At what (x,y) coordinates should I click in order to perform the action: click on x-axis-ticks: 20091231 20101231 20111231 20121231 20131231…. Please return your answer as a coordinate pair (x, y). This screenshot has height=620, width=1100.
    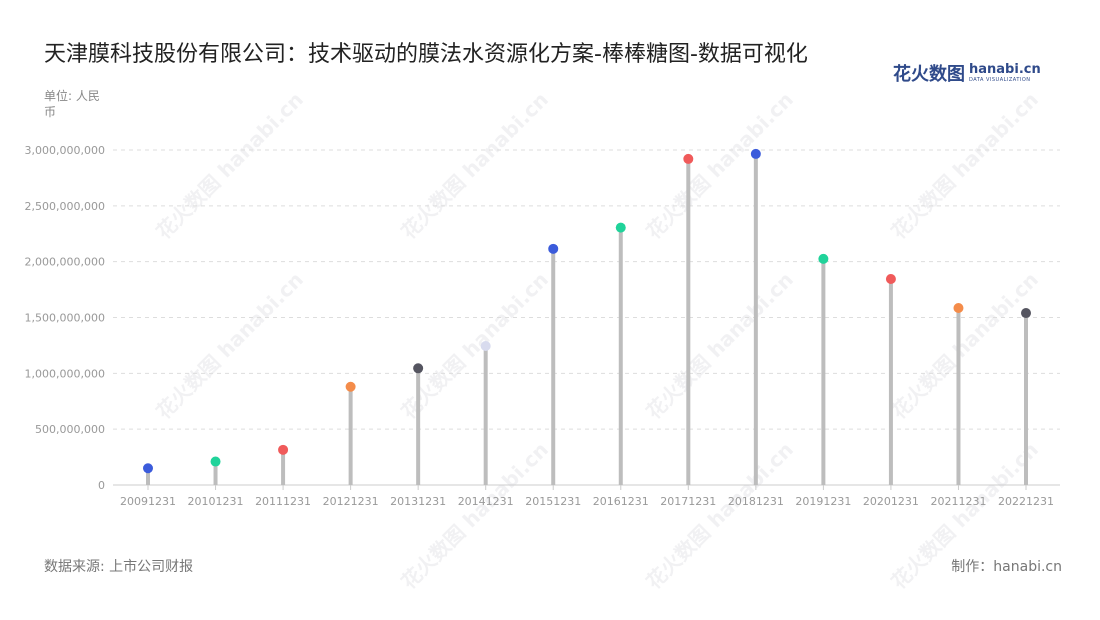
    Looking at the image, I should click on (587, 496).